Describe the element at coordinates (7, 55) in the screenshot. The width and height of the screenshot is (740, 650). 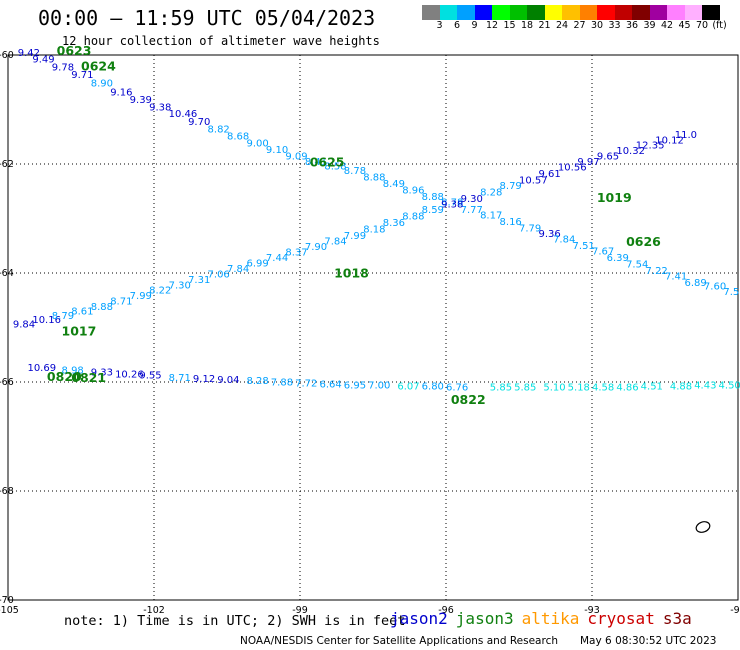
I see `y-tick-label: -60` at that location.